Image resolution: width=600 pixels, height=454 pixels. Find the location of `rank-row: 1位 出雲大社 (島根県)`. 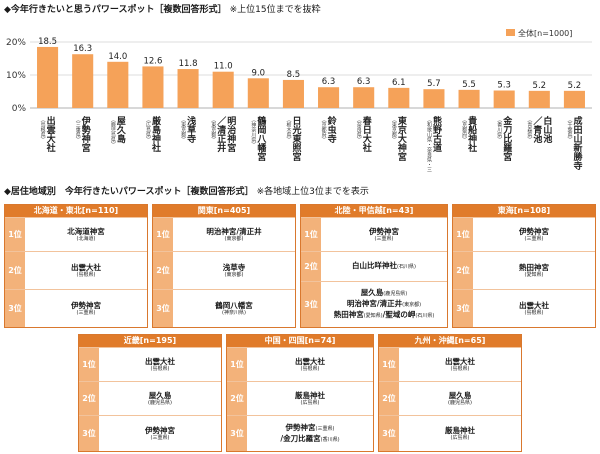

rank-row: 1位 出雲大社 (島根県) is located at coordinates (300, 364).